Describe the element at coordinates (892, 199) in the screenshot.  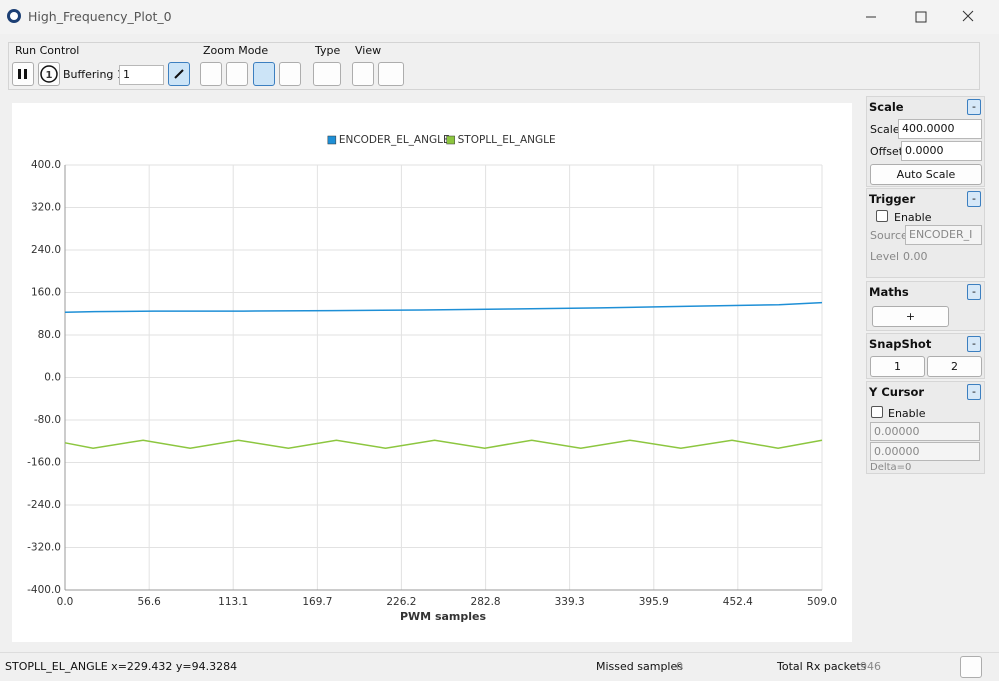
I see `section-title: Trigger` at that location.